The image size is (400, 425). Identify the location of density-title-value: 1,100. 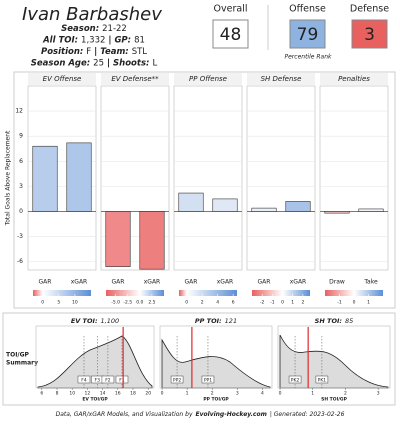
(110, 321).